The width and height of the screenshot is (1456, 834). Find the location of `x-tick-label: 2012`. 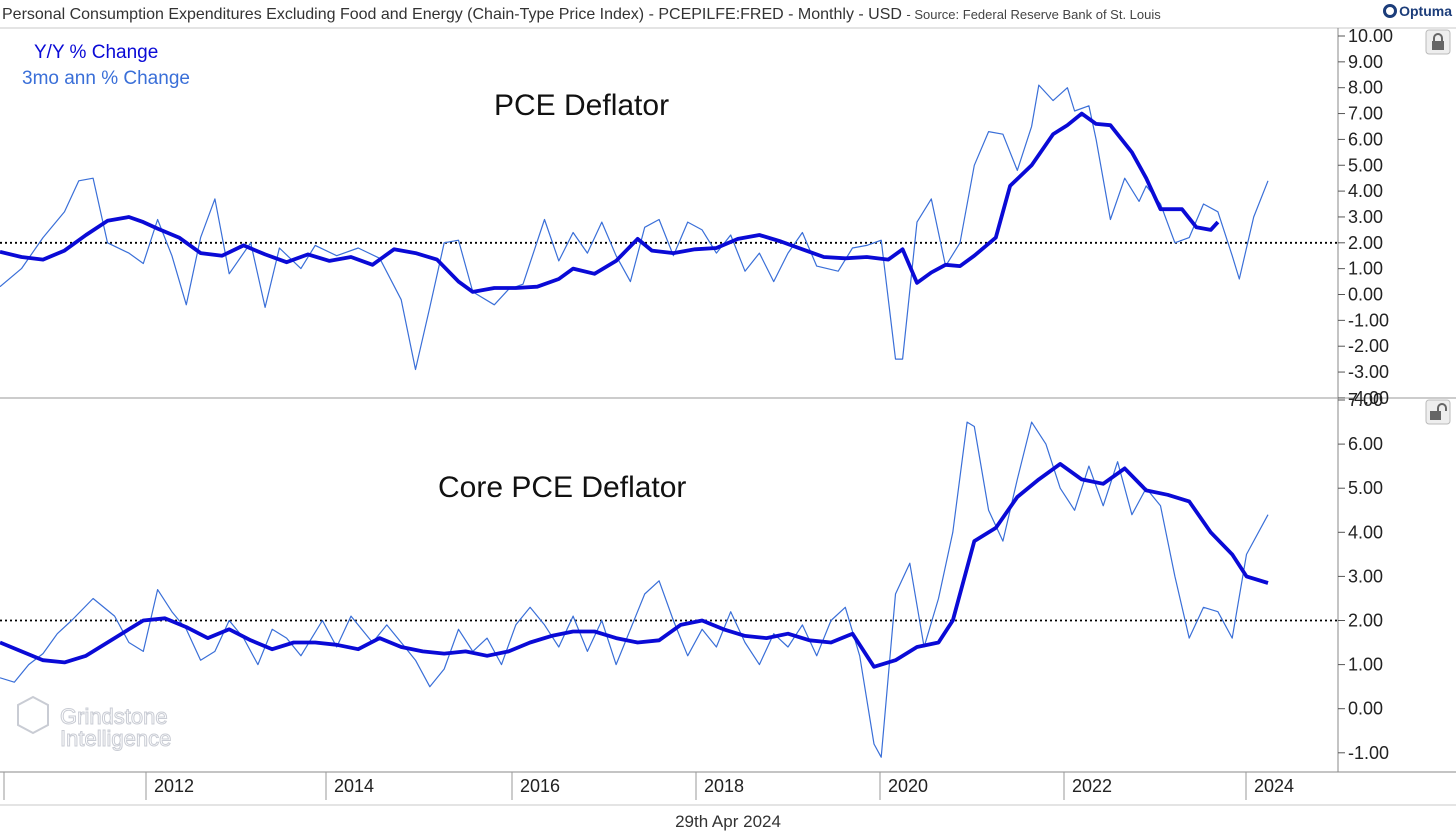

x-tick-label: 2012 is located at coordinates (174, 786).